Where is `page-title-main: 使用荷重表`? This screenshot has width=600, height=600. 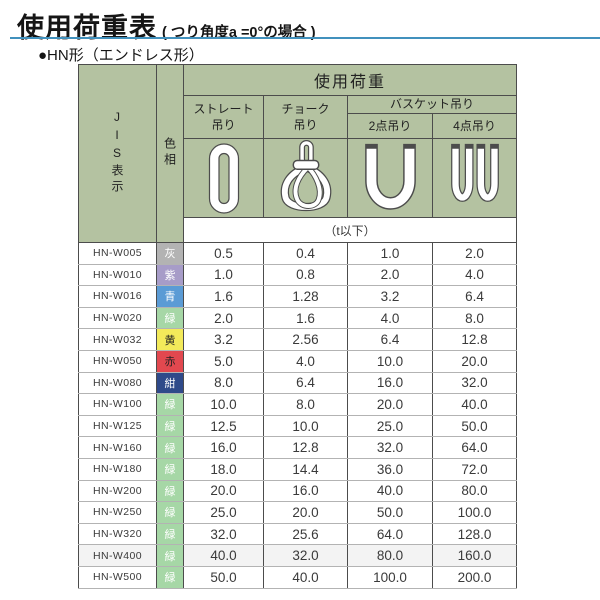
page-title-main: 使用荷重表 is located at coordinates (87, 28).